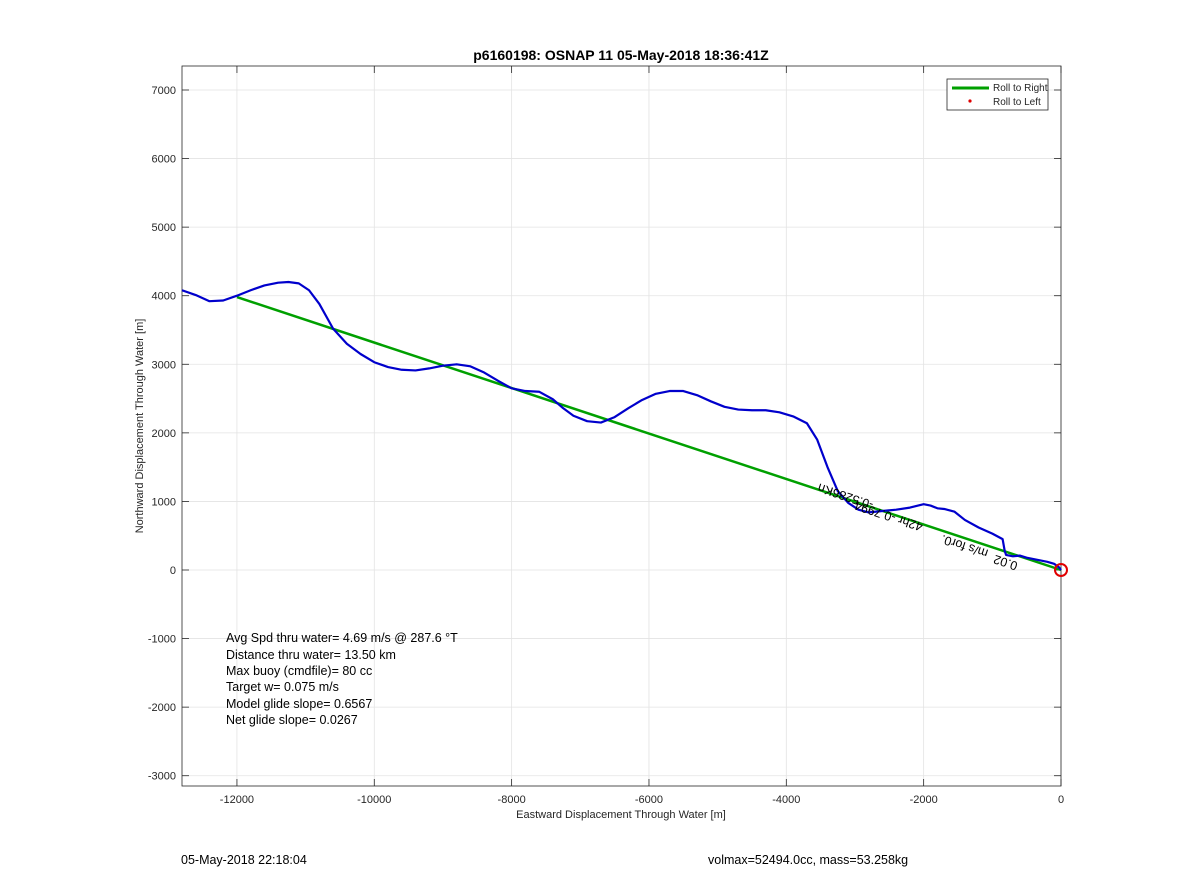 This screenshot has height=885, width=1200. Describe the element at coordinates (282, 687) in the screenshot. I see `annotation-target-w: Target w= 0.075 m/s` at that location.